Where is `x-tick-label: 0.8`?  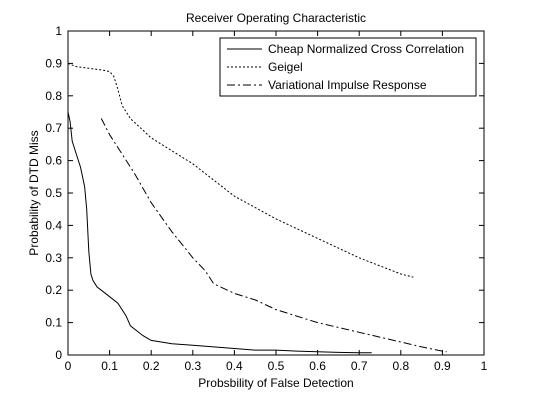
x-tick-label: 0.8 is located at coordinates (400, 366).